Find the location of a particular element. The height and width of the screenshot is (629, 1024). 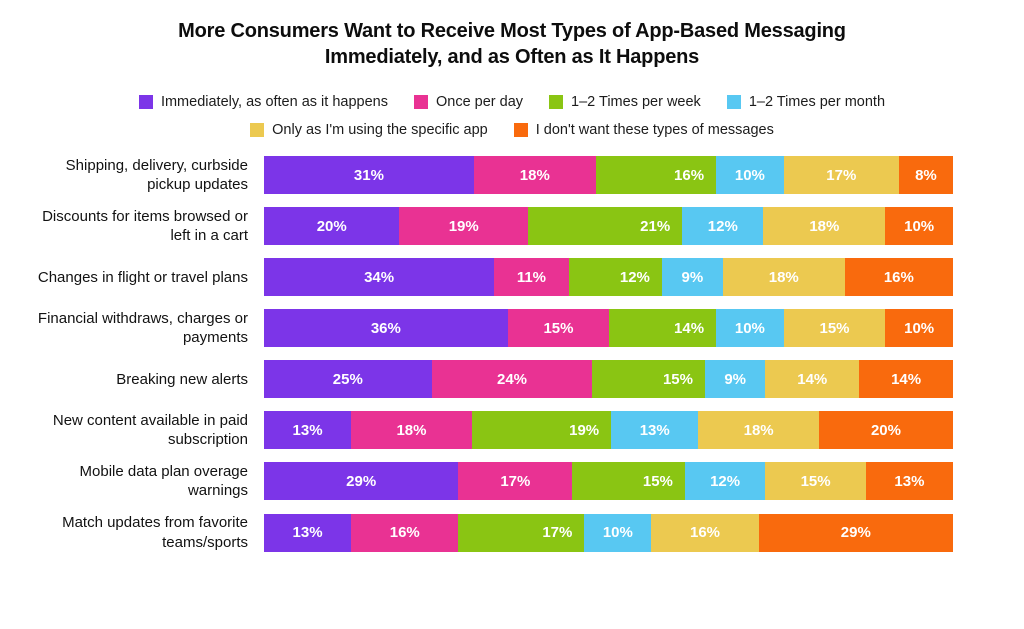

legend-item: Immediately, as often as it happens is located at coordinates (263, 102).